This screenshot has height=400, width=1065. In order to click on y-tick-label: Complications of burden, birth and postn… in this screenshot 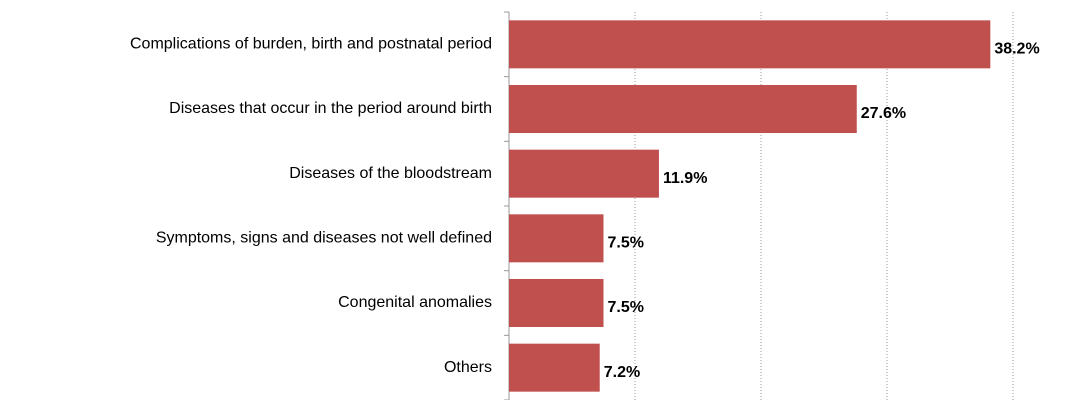, I will do `click(311, 44)`.